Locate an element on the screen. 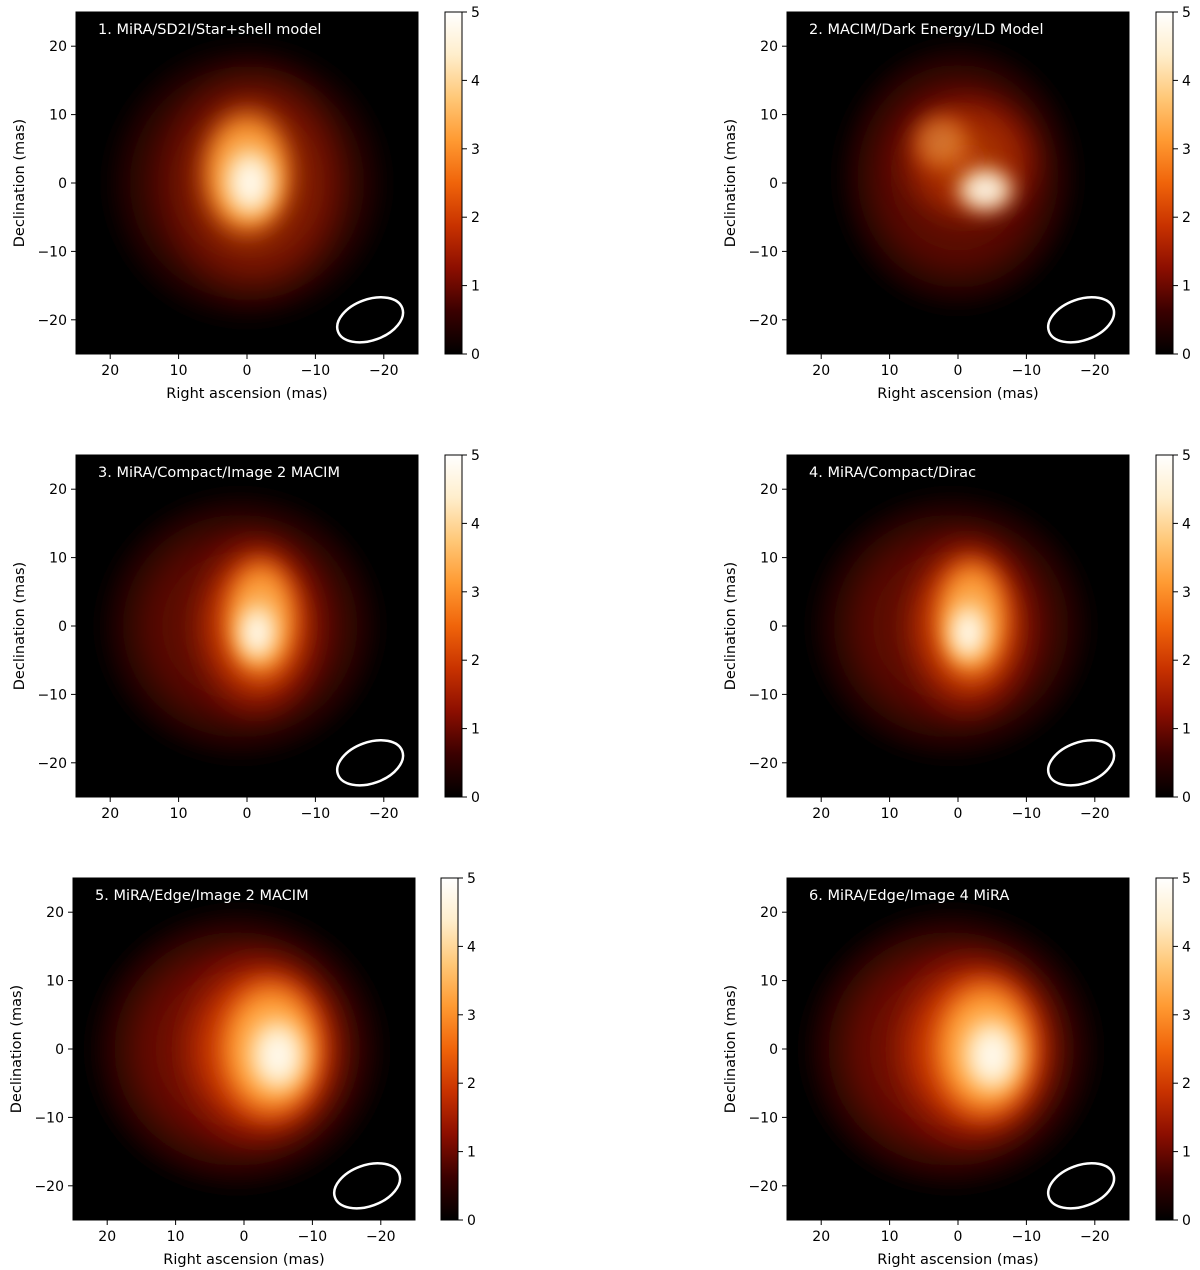 The width and height of the screenshot is (1200, 1270). panel-title: 1. MiRA/SD2I/Star+shell model is located at coordinates (209, 30).